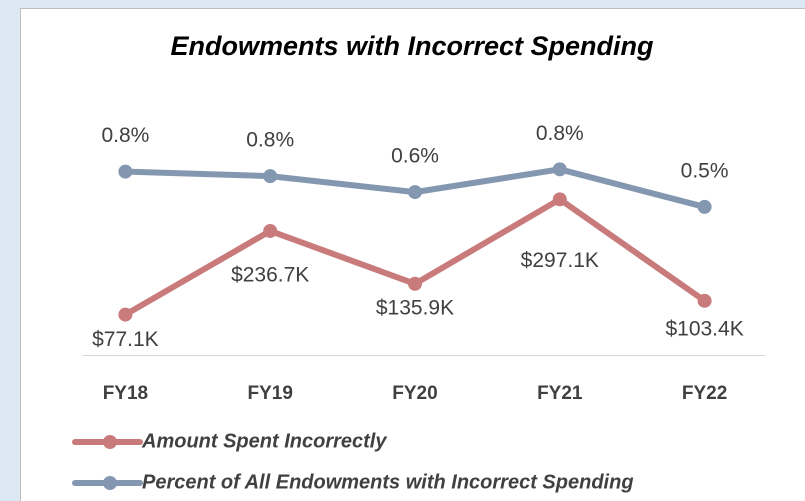 This screenshot has width=805, height=501. Describe the element at coordinates (269, 393) in the screenshot. I see `x-tick-label: FY19` at that location.